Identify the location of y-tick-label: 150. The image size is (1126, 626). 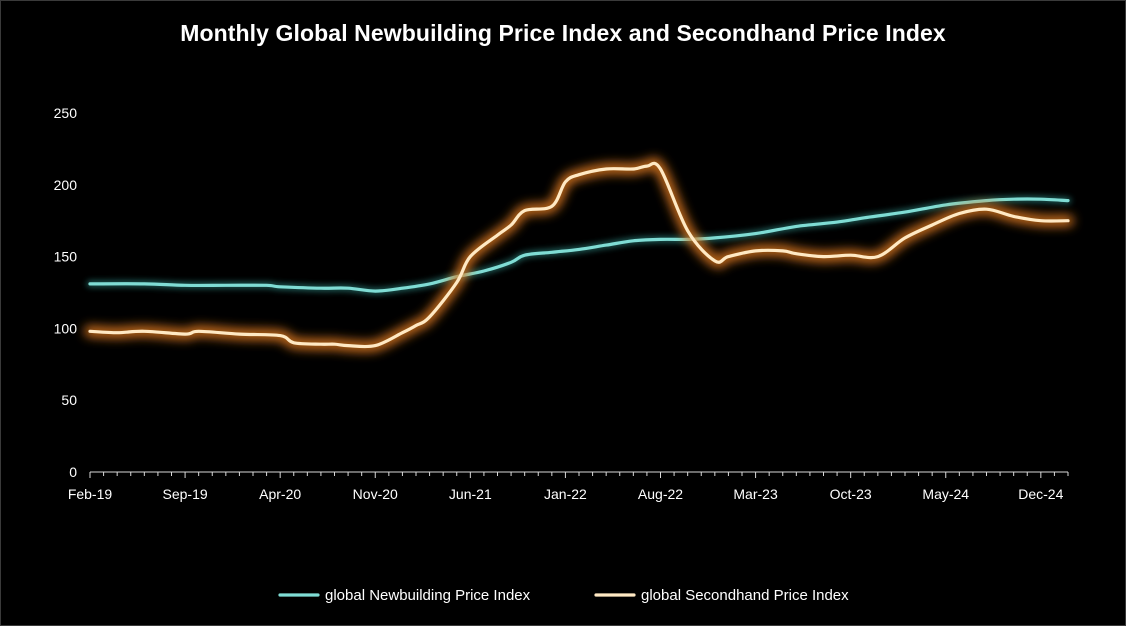
(66, 257).